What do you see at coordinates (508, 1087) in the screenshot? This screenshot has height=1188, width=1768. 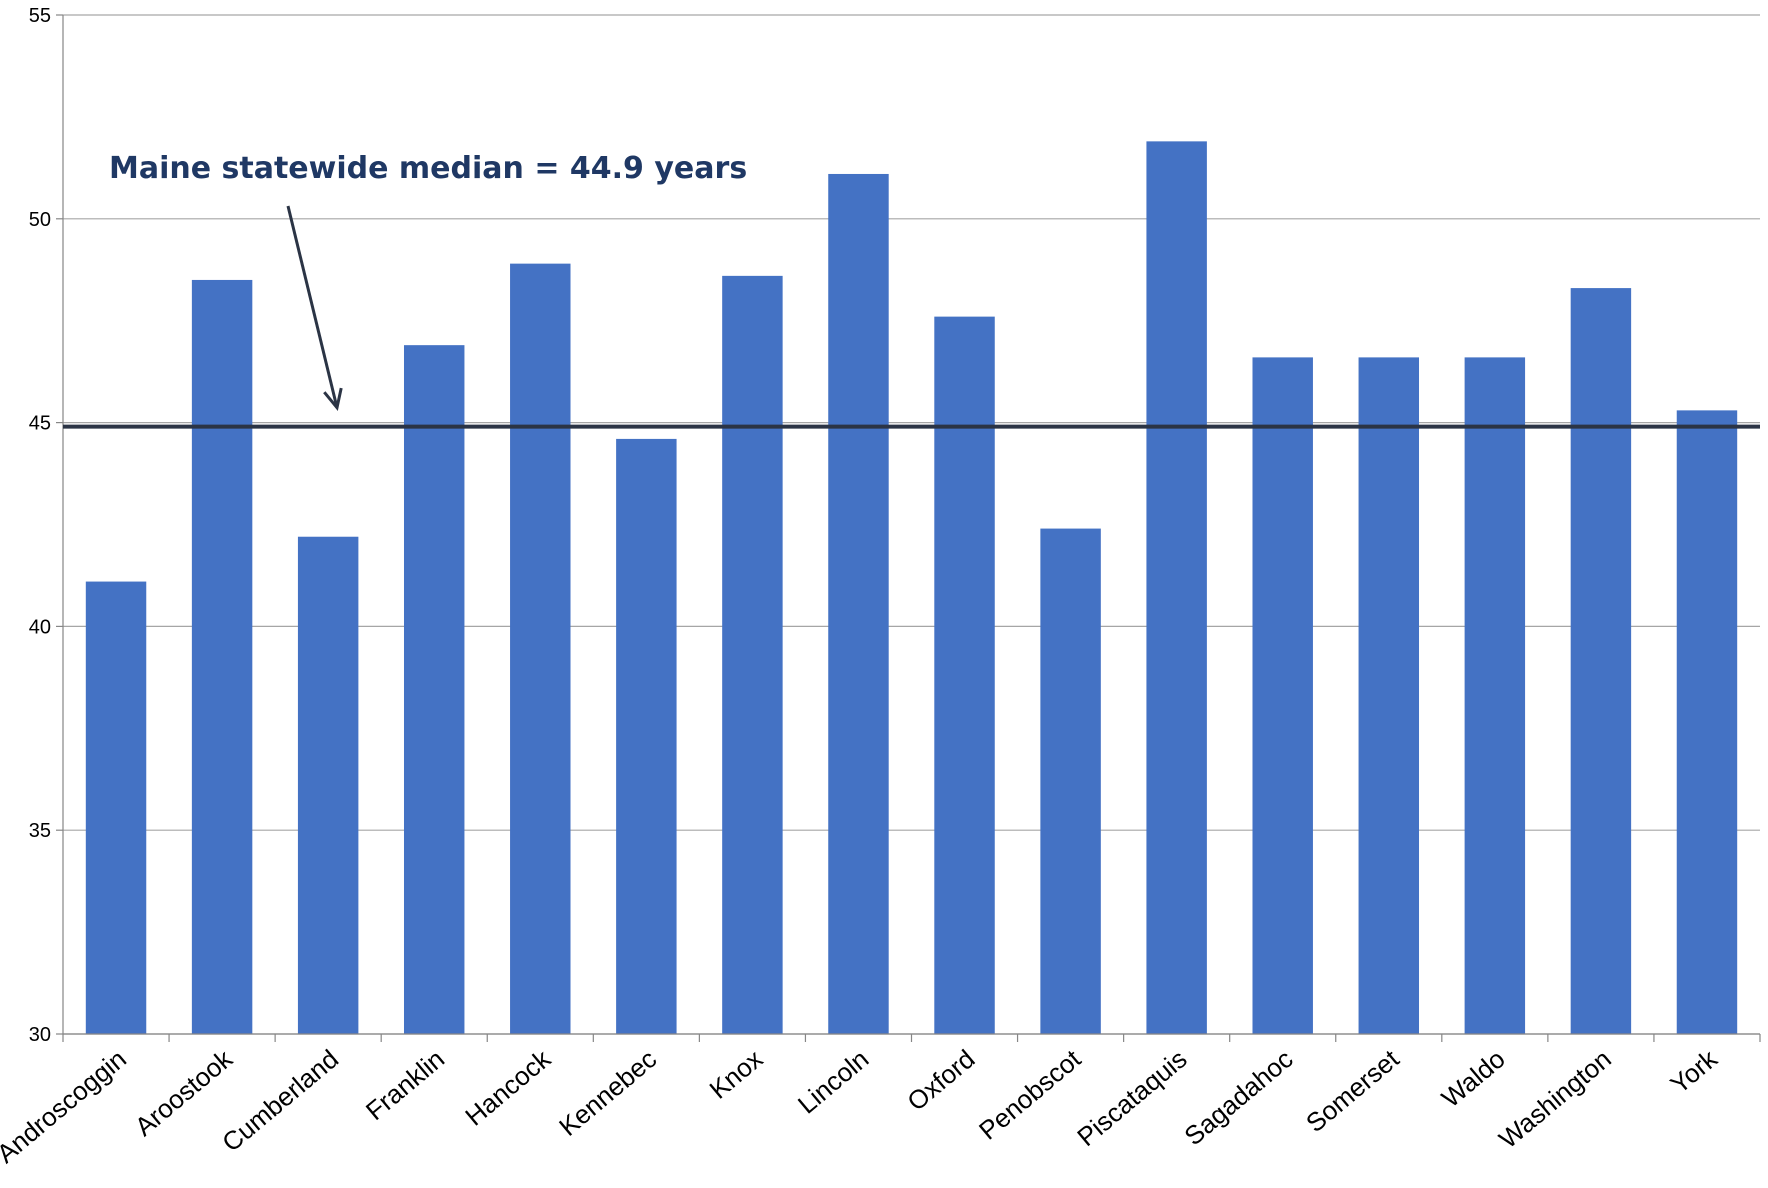 I see `x-tick-label: Hancock` at bounding box center [508, 1087].